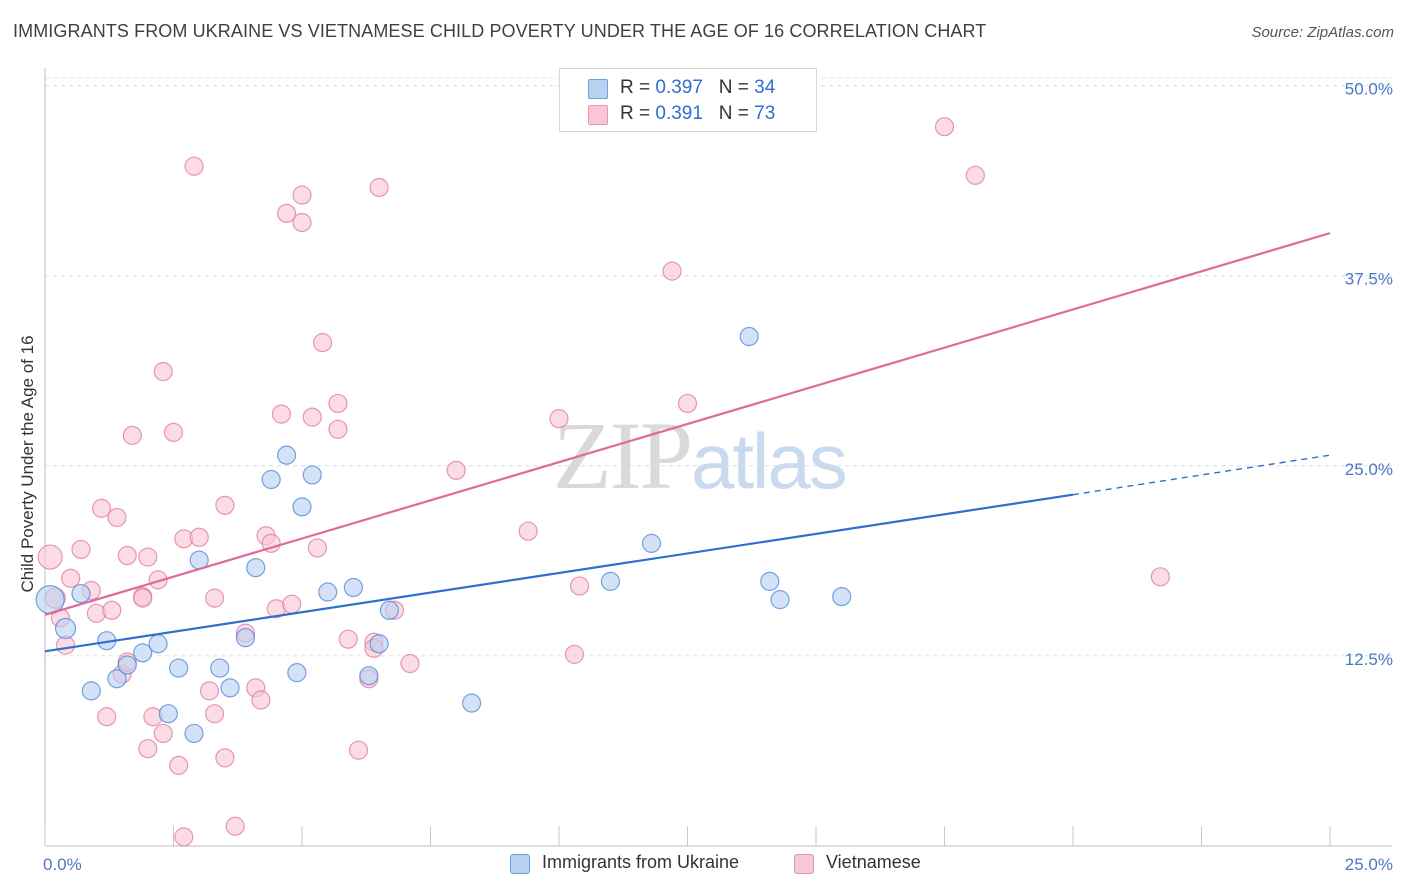  Describe the element at coordinates (765, 87) in the screenshot. I see `legend-n-value: 34` at that location.